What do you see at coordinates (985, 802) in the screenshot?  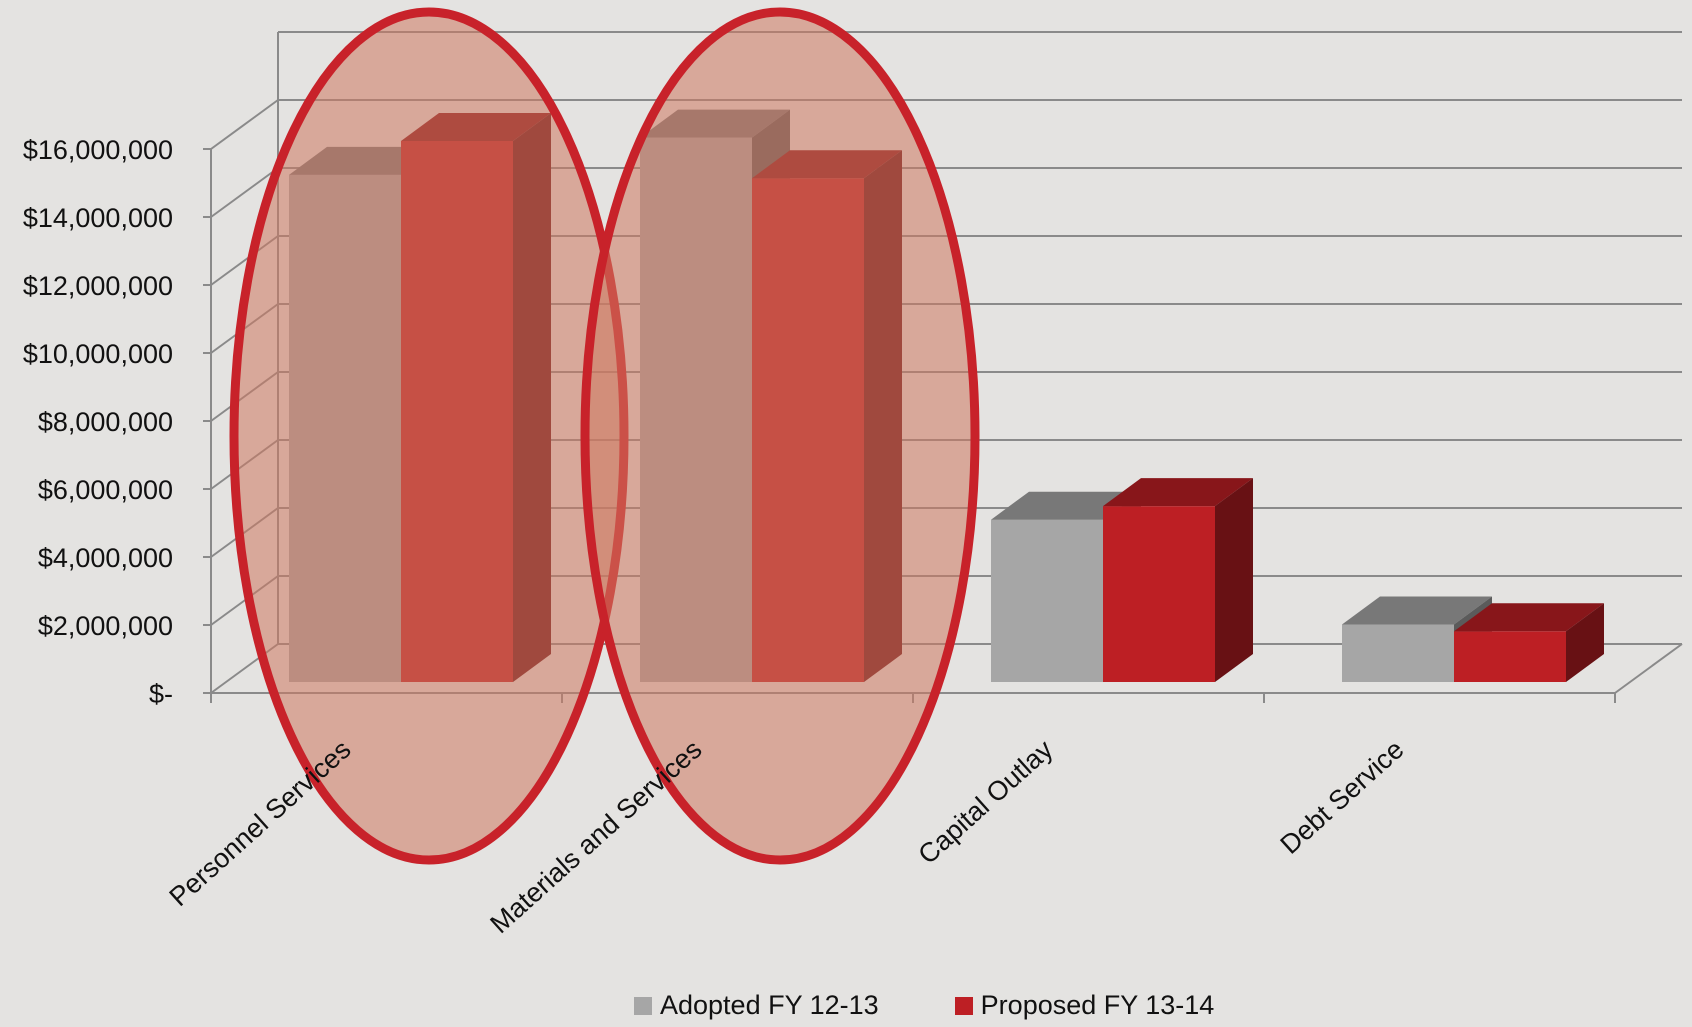 I see `x-category-label: Capital Outlay` at bounding box center [985, 802].